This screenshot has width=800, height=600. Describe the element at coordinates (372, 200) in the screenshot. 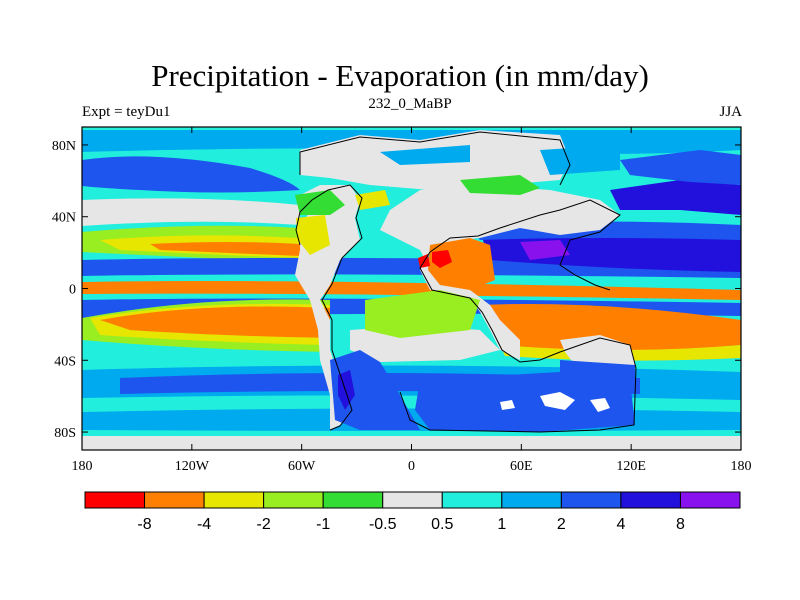

I see `atlantic-yellow` at that location.